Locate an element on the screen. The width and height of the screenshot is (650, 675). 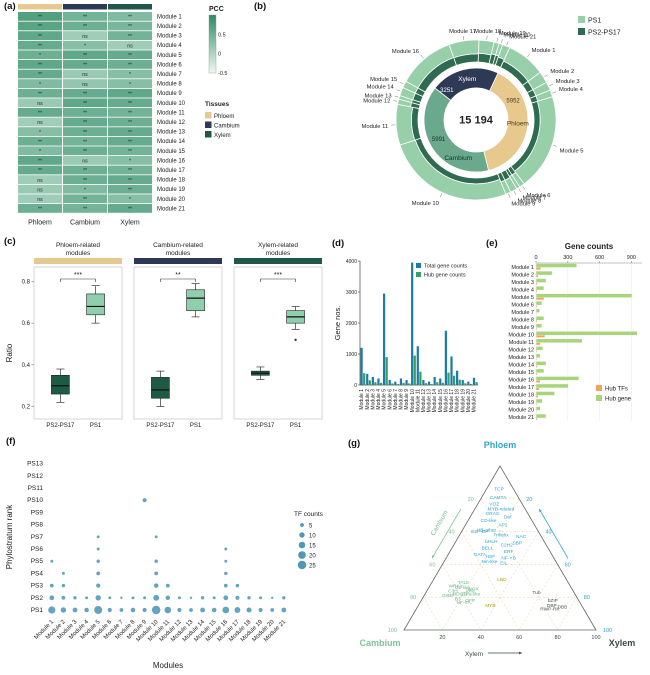
ps-rank-label: PS11 is located at coordinates (36, 488).